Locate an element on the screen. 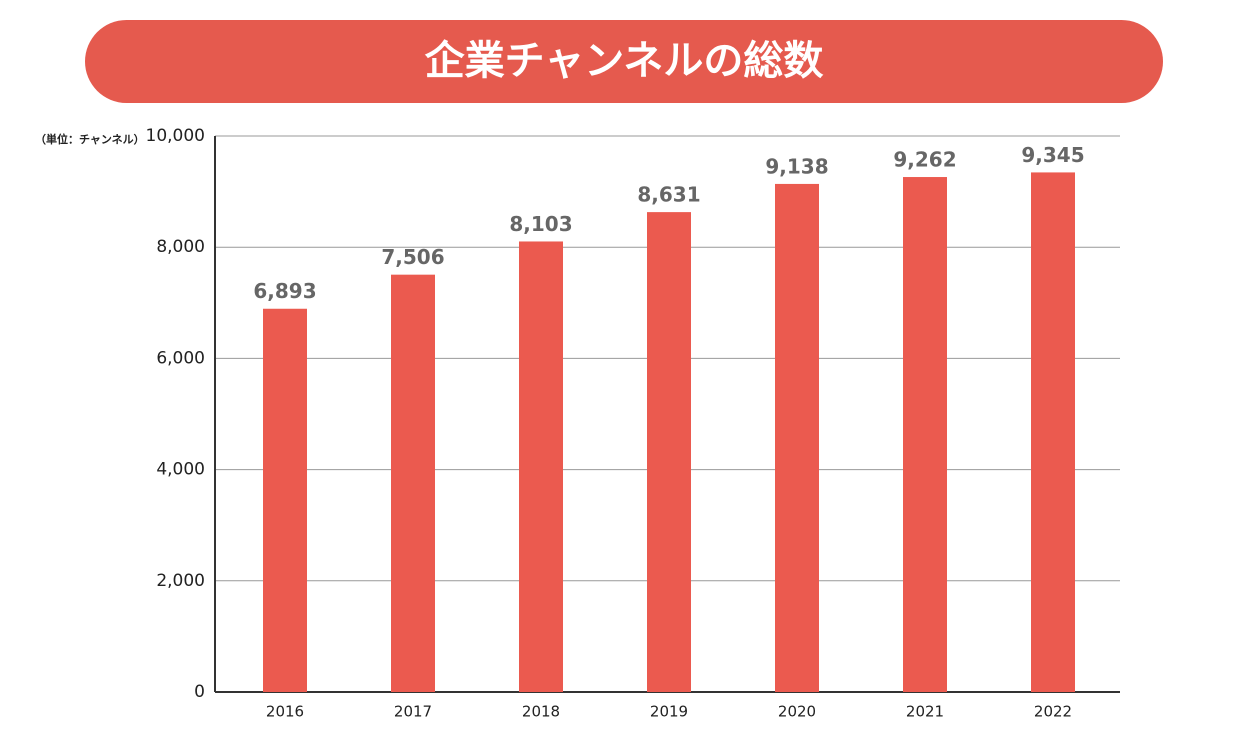  value-label: 8,631 is located at coordinates (668, 195).